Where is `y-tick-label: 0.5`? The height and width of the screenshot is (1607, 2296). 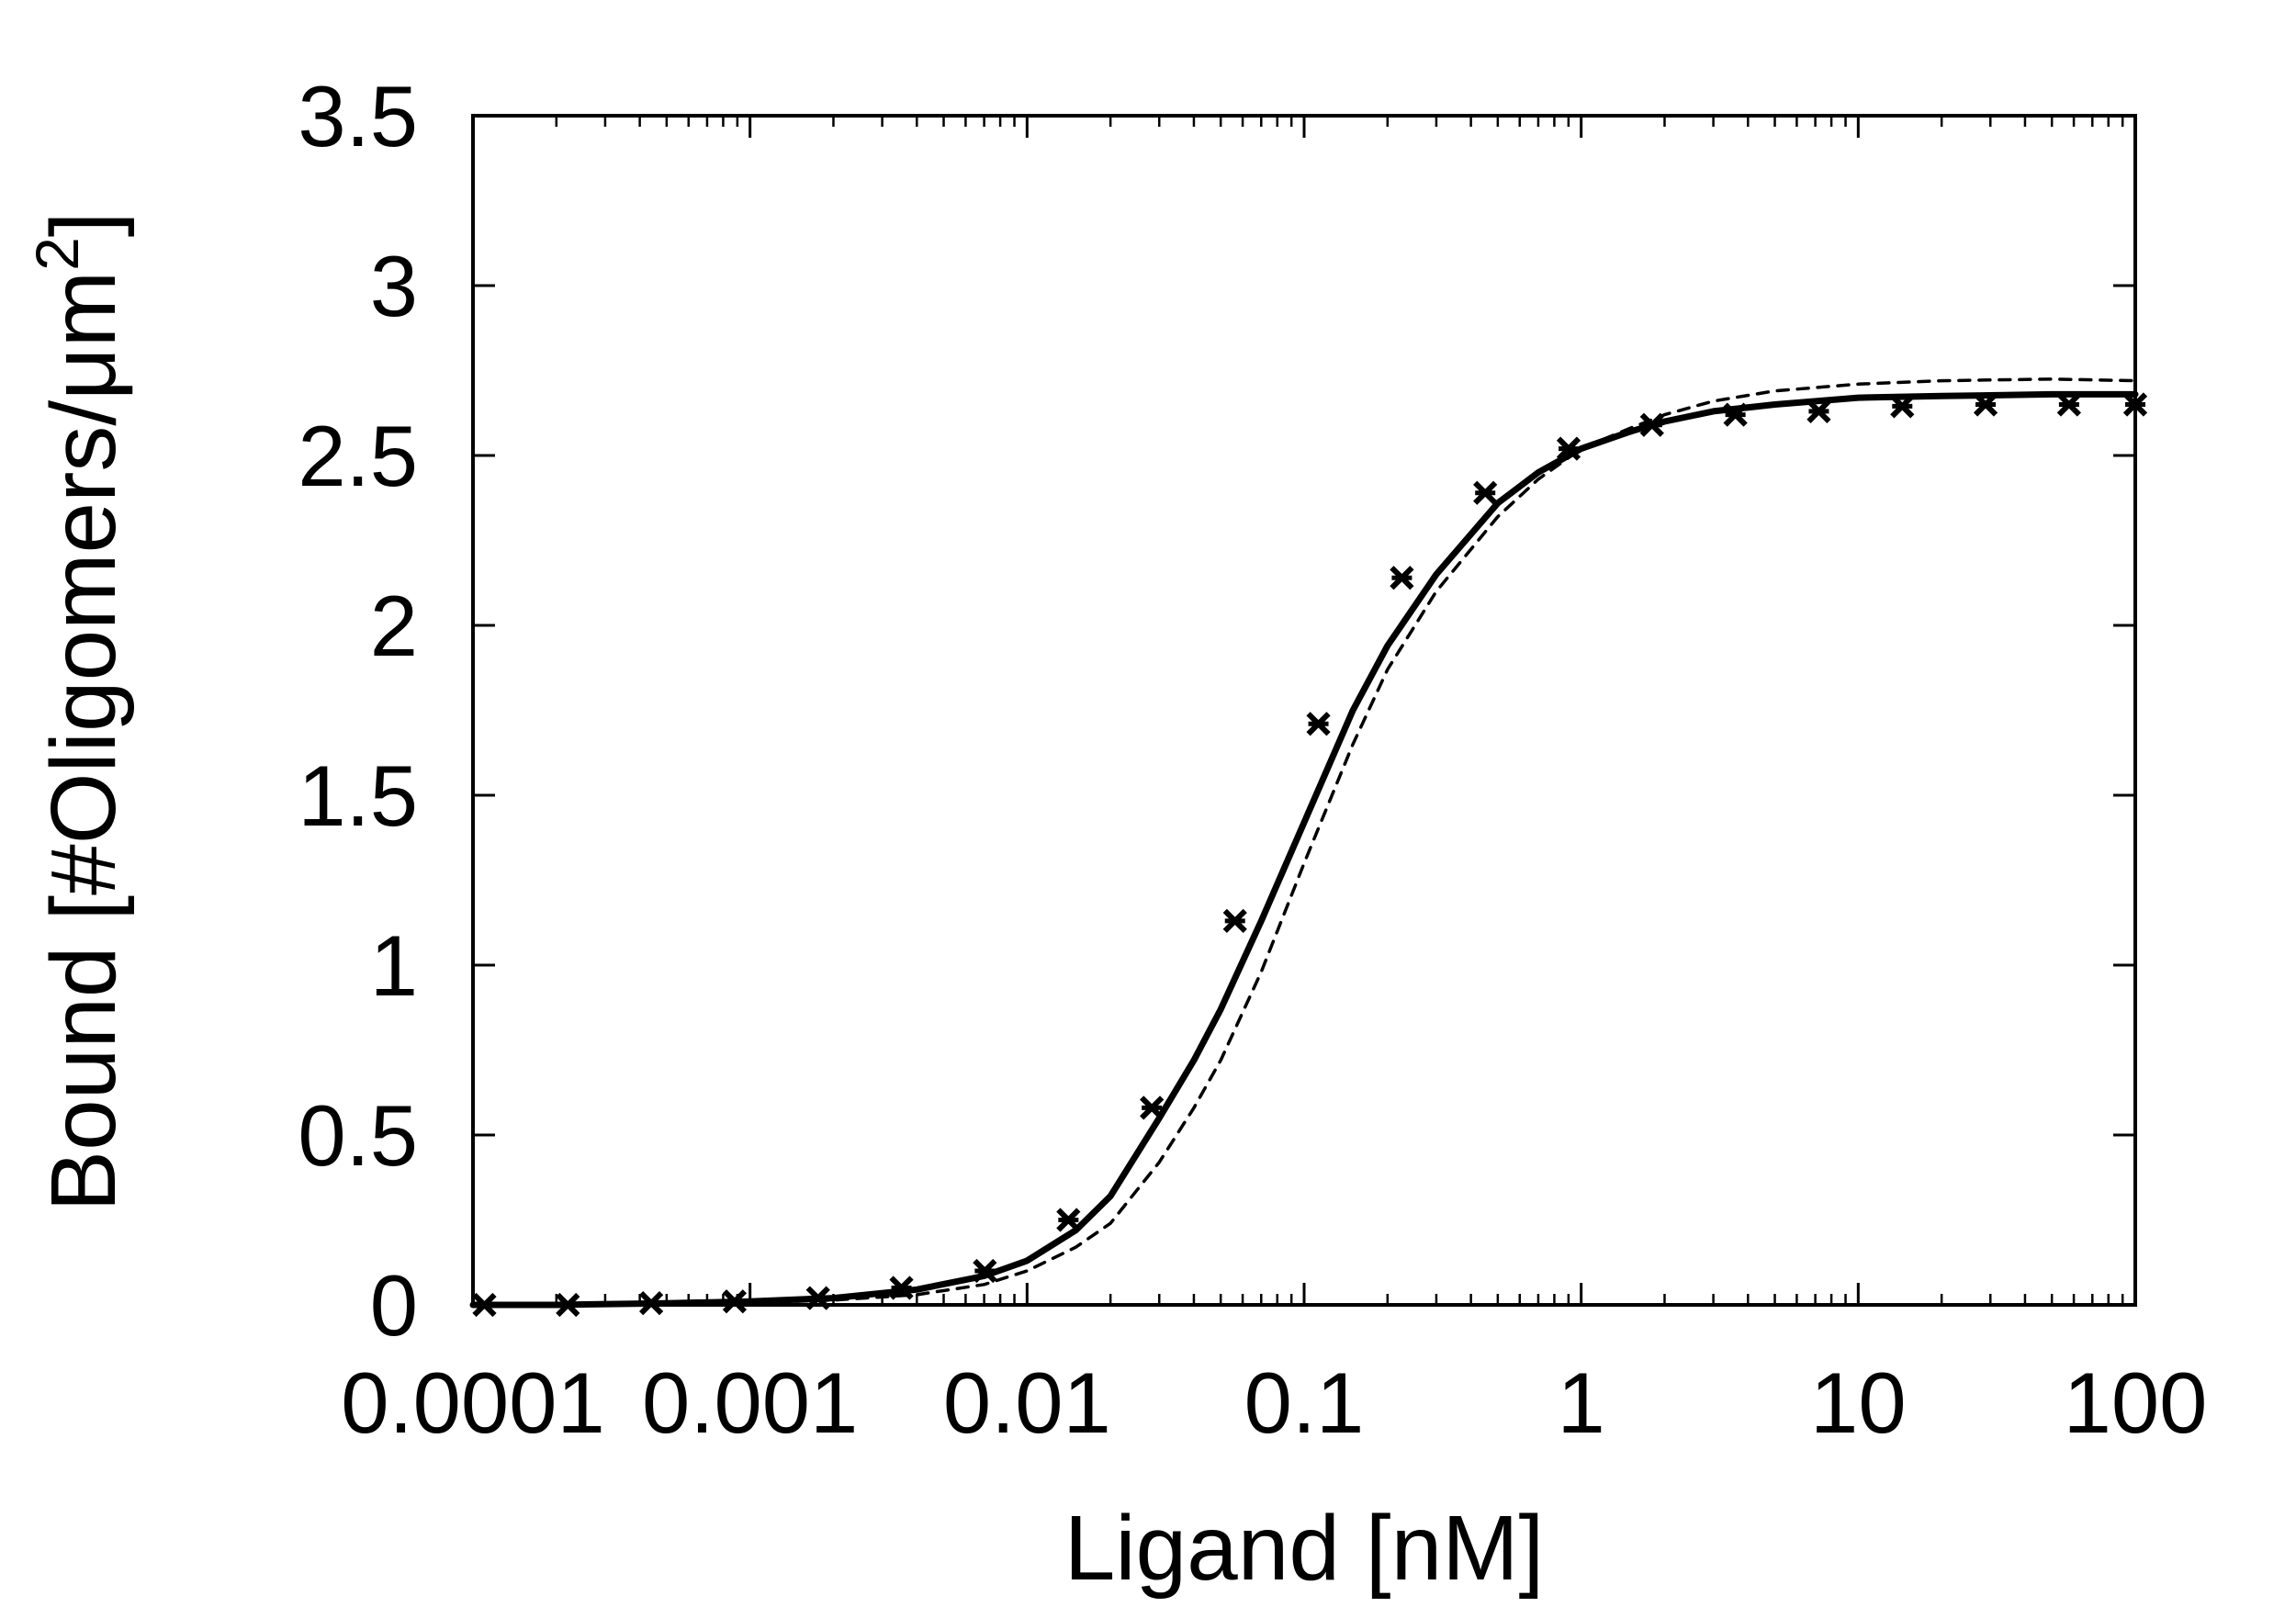 y-tick-label: 0.5 is located at coordinates (358, 1135).